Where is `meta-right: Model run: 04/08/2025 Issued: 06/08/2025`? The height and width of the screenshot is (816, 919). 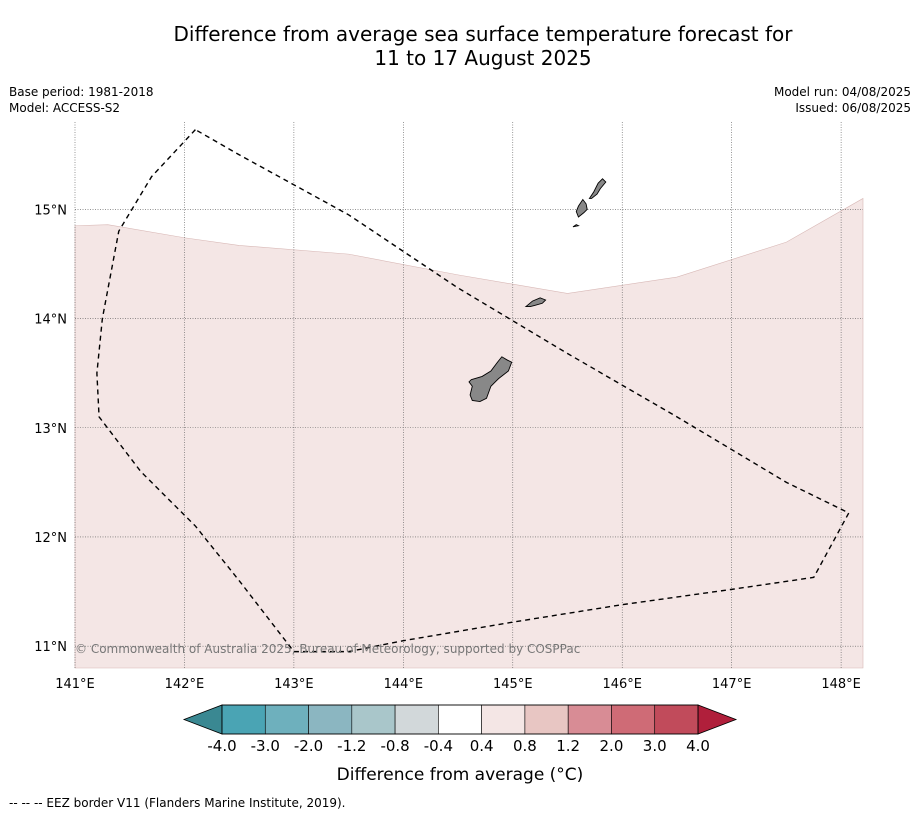
meta-right: Model run: 04/08/2025 Issued: 06/08/2025 is located at coordinates (842, 100).